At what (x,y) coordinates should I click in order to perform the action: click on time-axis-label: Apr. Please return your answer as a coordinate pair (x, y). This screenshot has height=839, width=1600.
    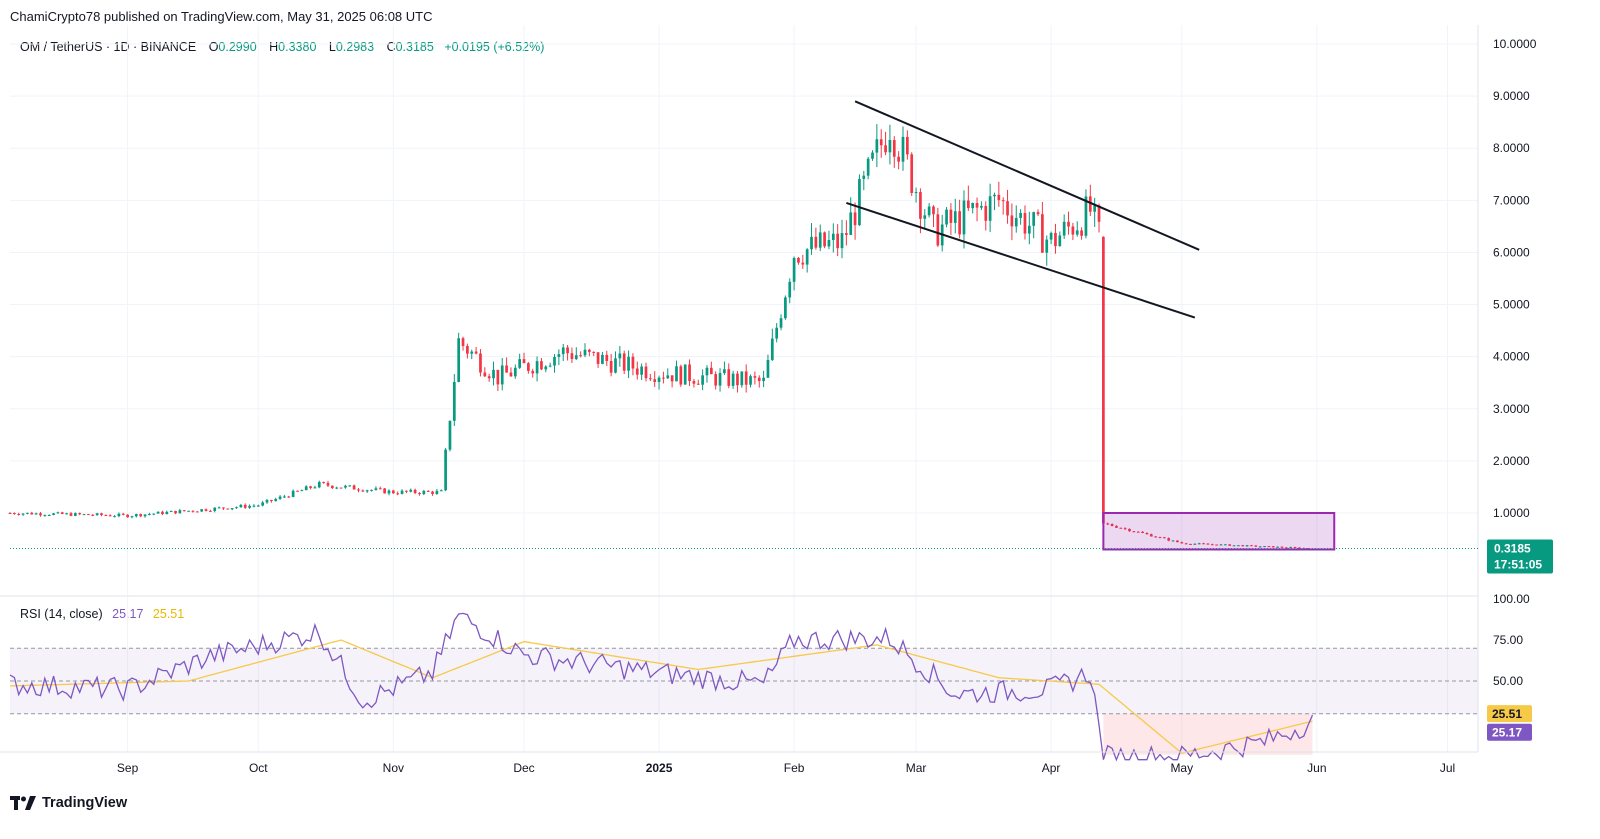
    Looking at the image, I should click on (1051, 768).